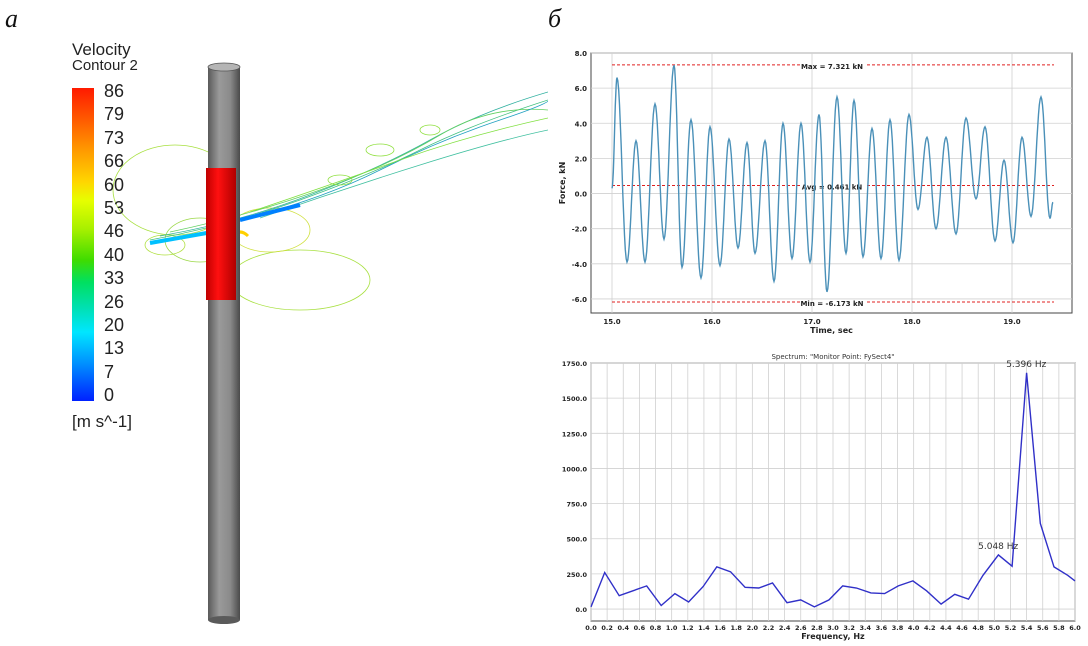 The image size is (1088, 646). I want to click on velocity-colorbar, so click(83, 244).